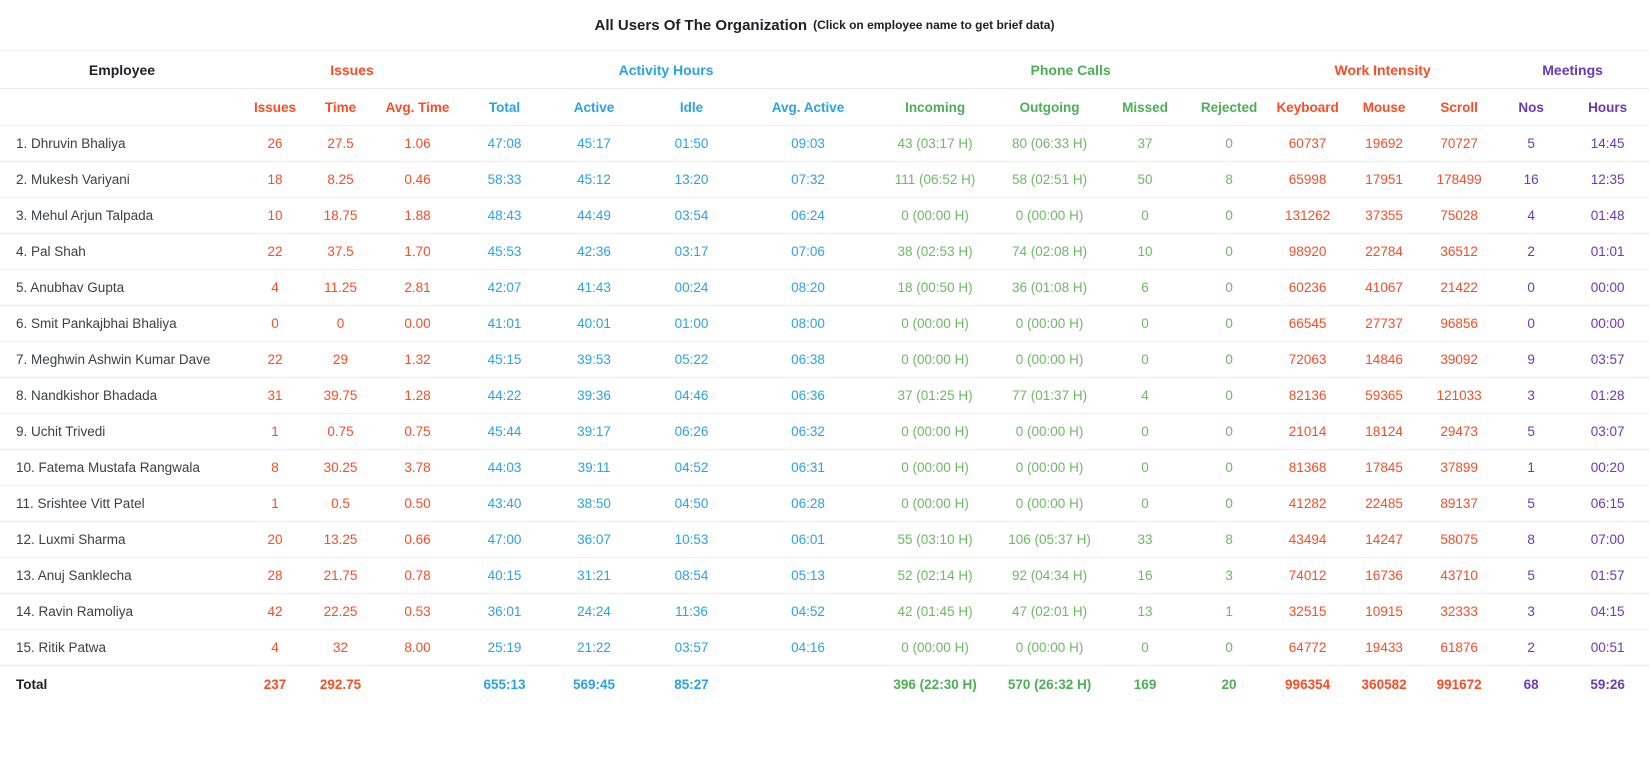  I want to click on cell-total: 47:08, so click(505, 143).